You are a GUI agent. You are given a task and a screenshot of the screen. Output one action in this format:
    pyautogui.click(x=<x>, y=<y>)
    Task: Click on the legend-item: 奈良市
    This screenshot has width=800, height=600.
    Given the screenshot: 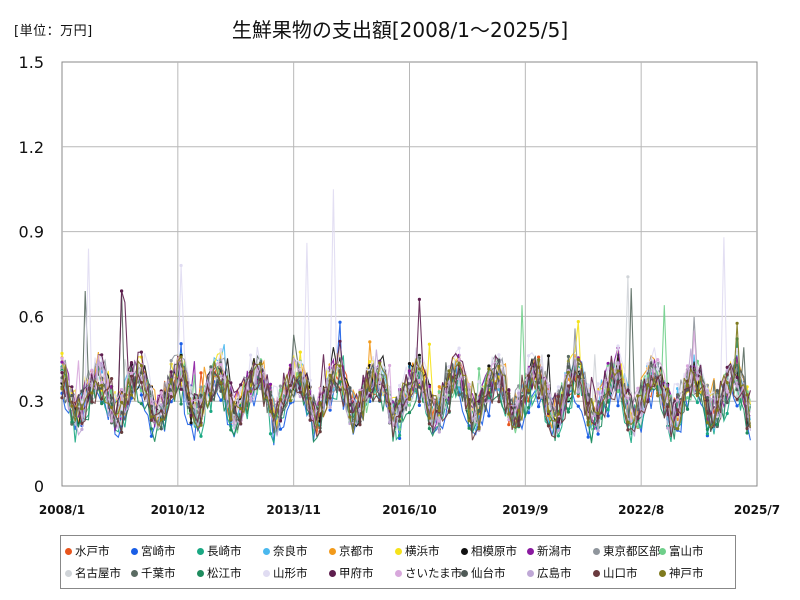 What is the action you would take?
    pyautogui.click(x=296, y=551)
    